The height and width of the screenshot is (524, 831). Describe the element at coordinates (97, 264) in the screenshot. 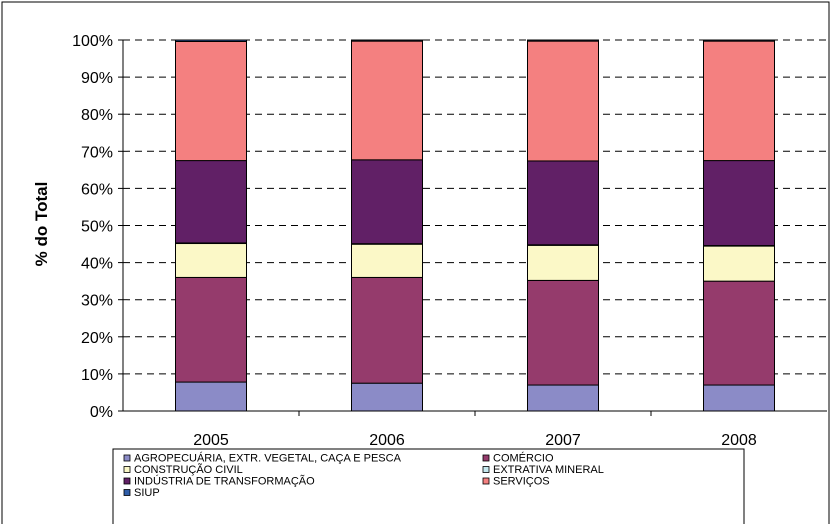

I see `y-tick-label: 40%` at that location.